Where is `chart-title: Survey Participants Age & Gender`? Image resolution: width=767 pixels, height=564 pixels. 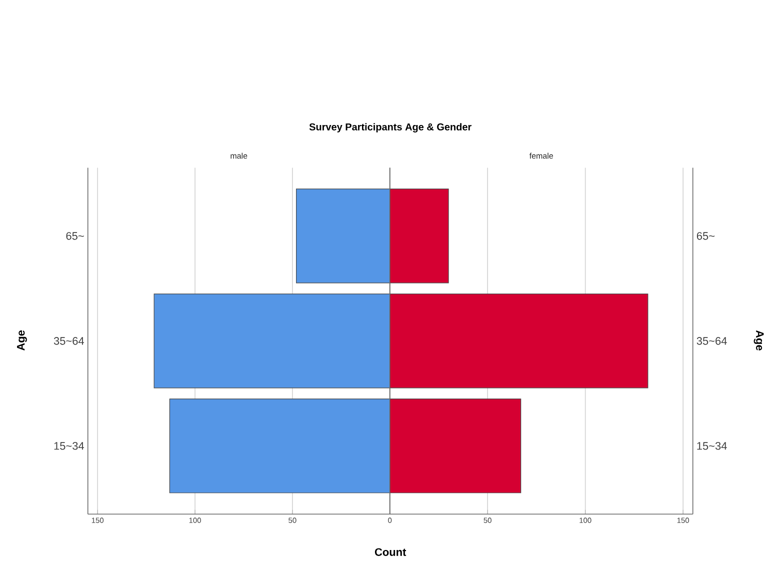
chart-title: Survey Participants Age & Gender is located at coordinates (390, 127).